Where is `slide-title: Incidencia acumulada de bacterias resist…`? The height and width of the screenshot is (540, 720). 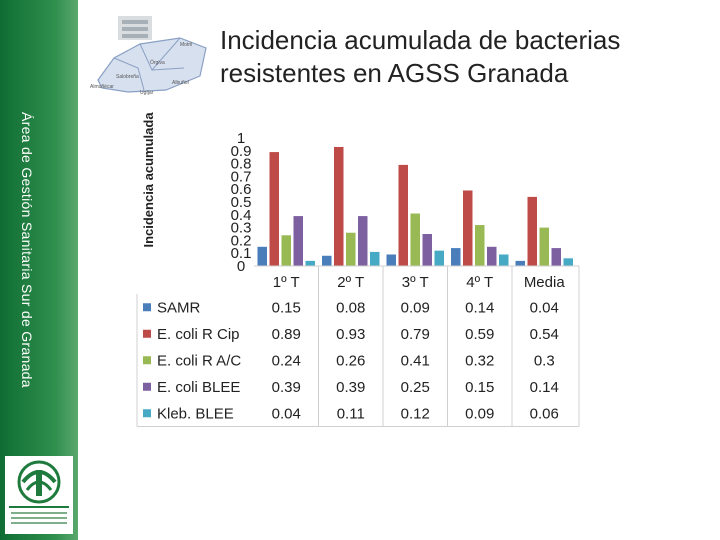
slide-title: Incidencia acumulada de bacterias resist… is located at coordinates (460, 57).